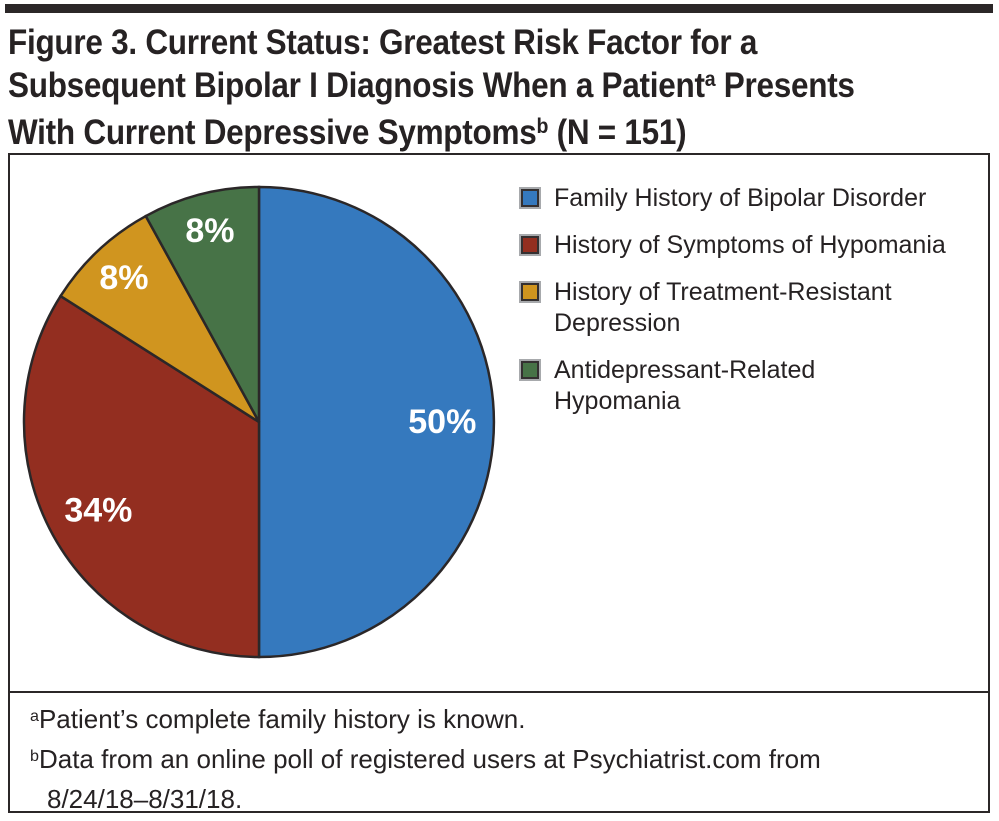  What do you see at coordinates (710, 79) in the screenshot?
I see `superscript-a: a` at bounding box center [710, 79].